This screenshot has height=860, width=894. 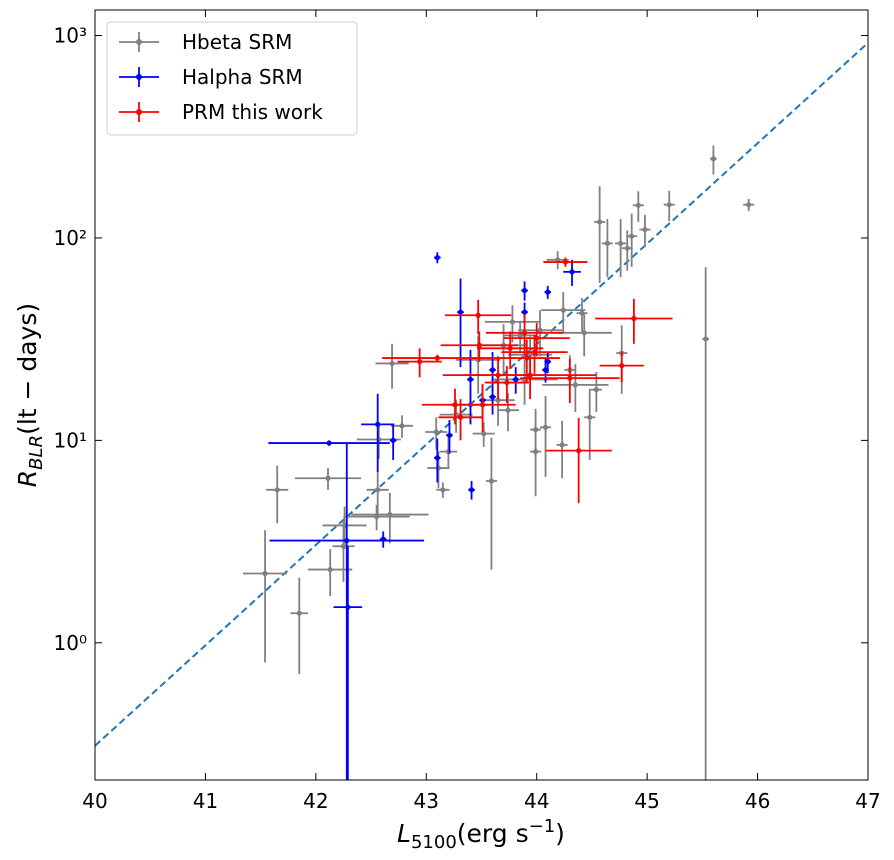 What do you see at coordinates (70, 440) in the screenshot?
I see `y-tick-label: 10¹` at bounding box center [70, 440].